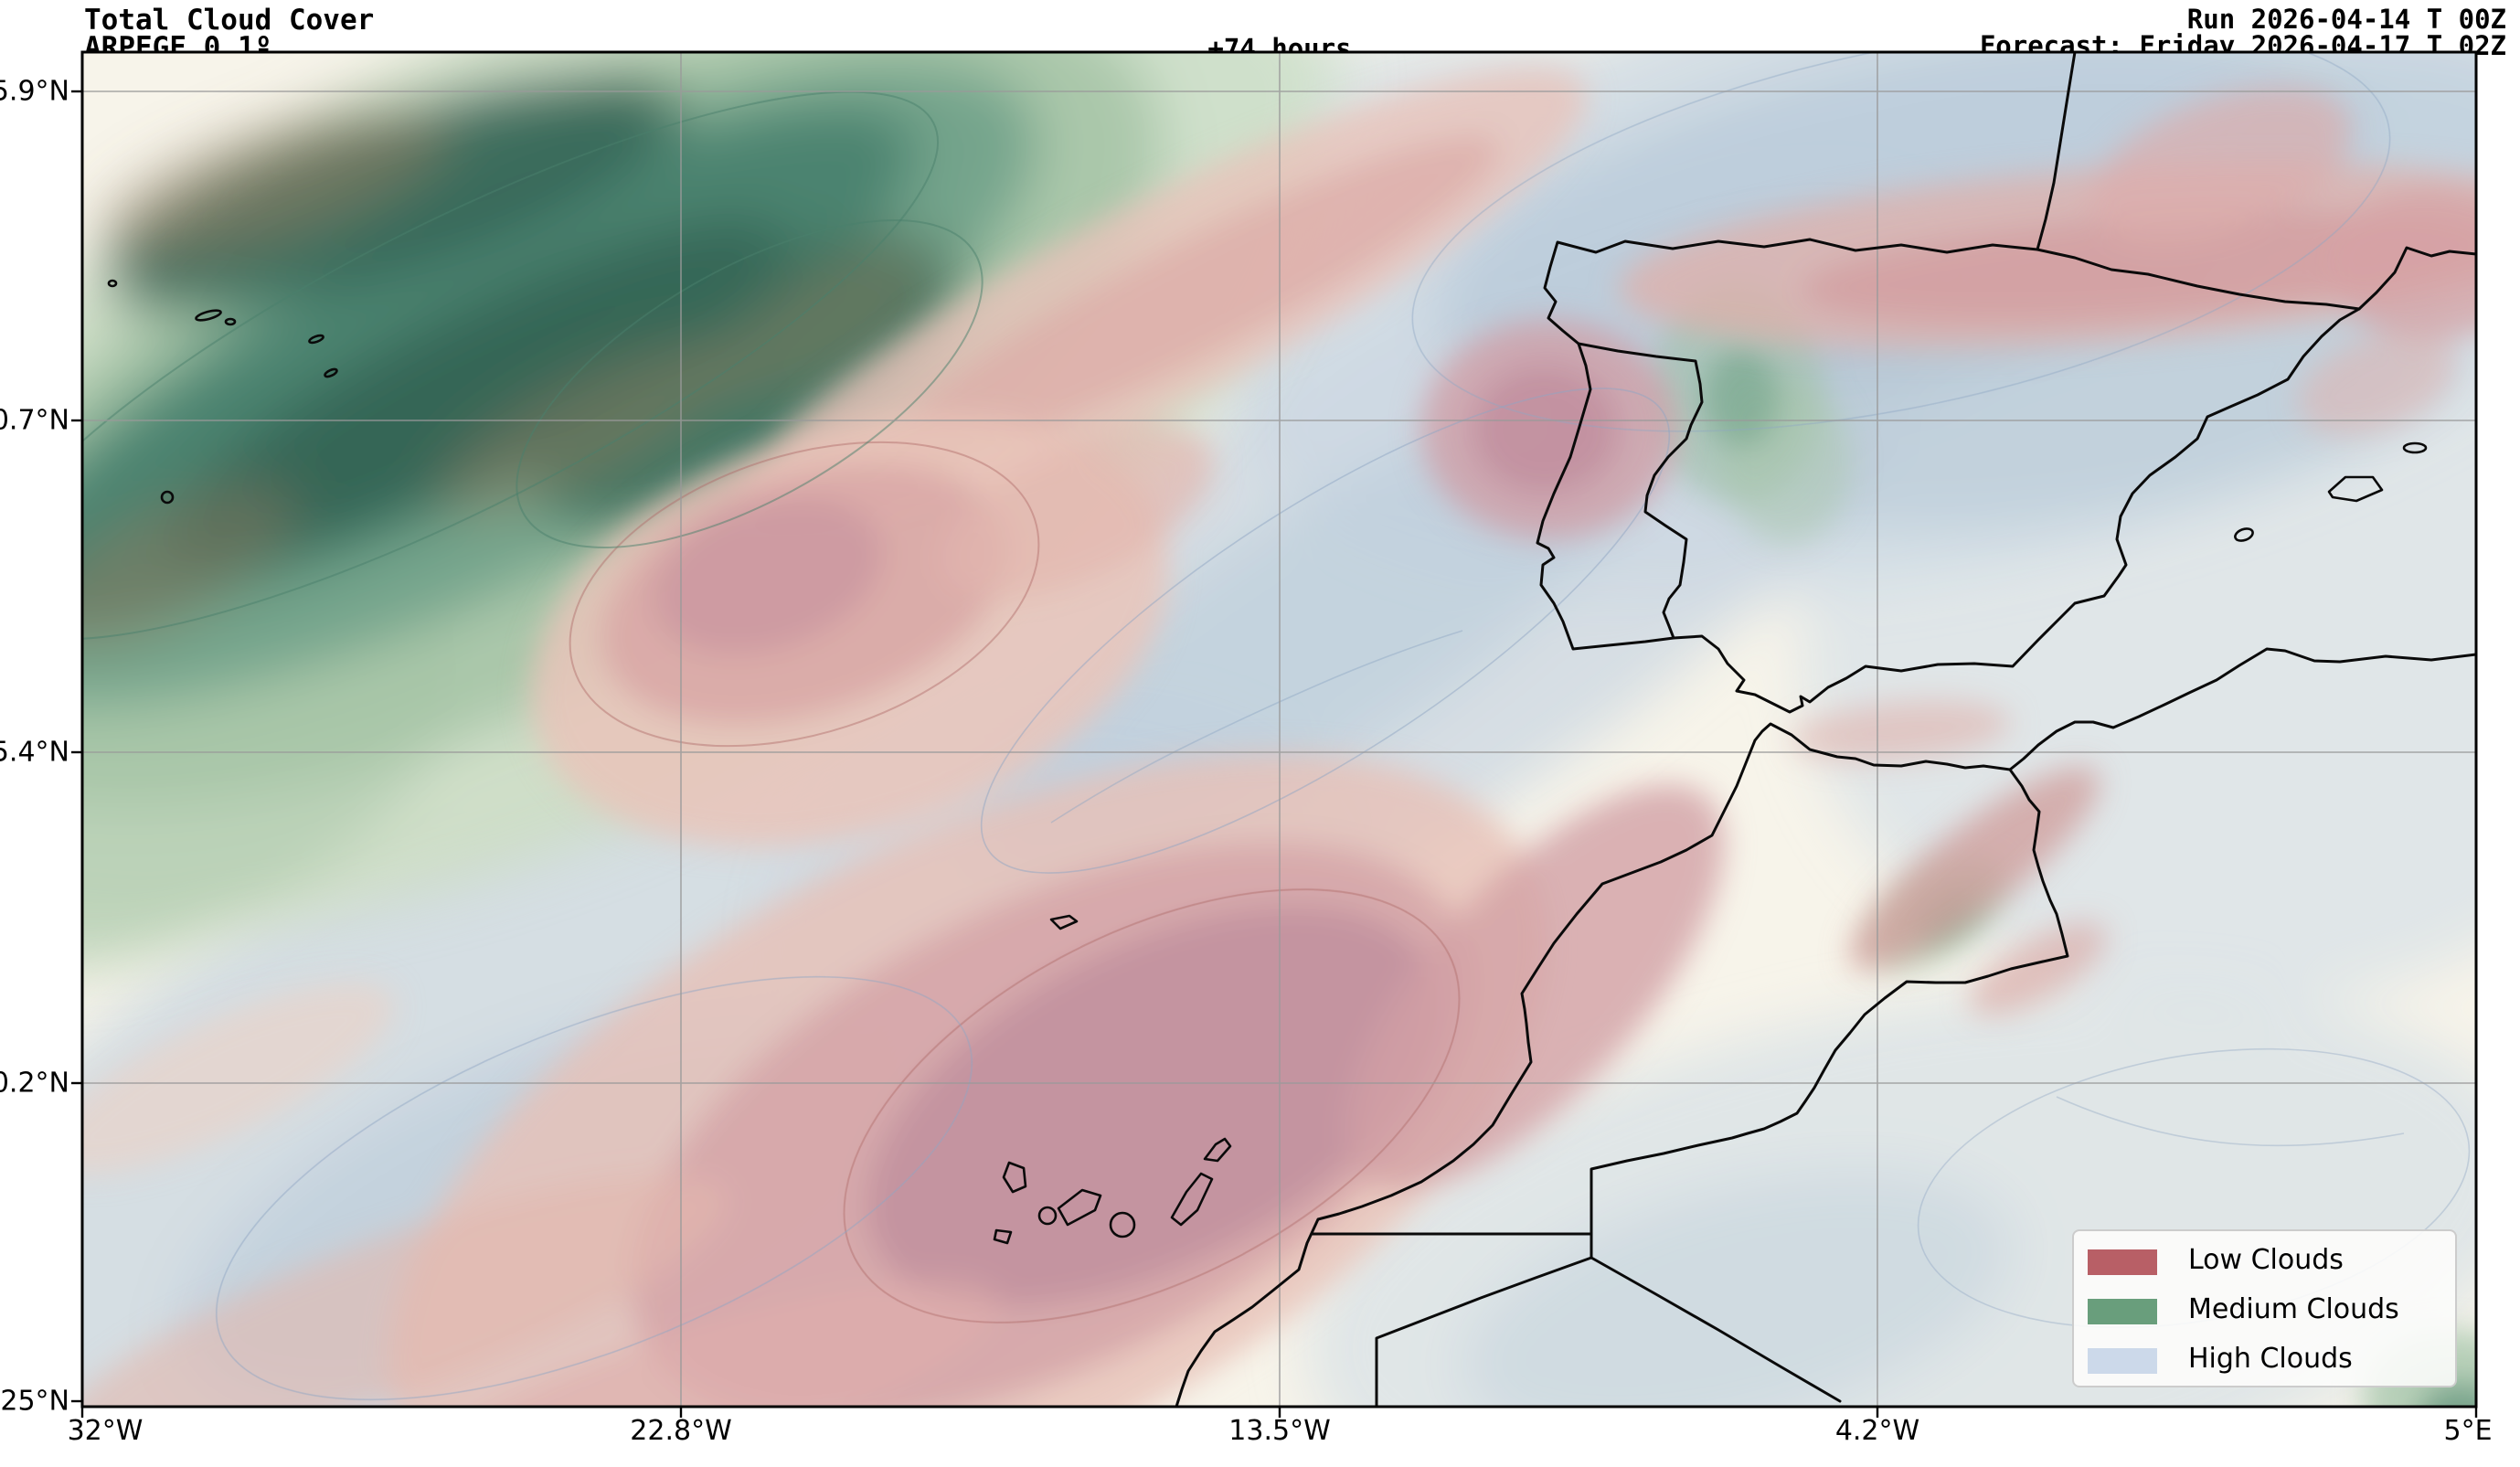 This screenshot has width=2520, height=1467. What do you see at coordinates (2346, 19) in the screenshot?
I see `run-label: Run 2026-04-14 T 00Z` at bounding box center [2346, 19].